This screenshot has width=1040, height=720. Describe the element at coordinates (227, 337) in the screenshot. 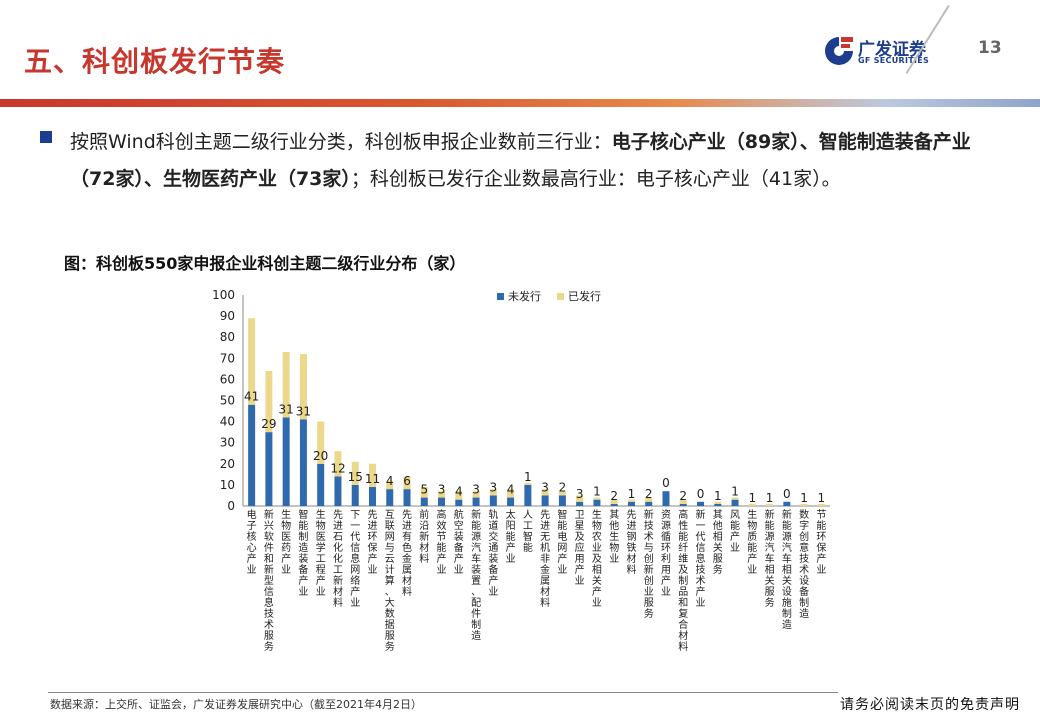

I see `y-tick-label: 80` at that location.